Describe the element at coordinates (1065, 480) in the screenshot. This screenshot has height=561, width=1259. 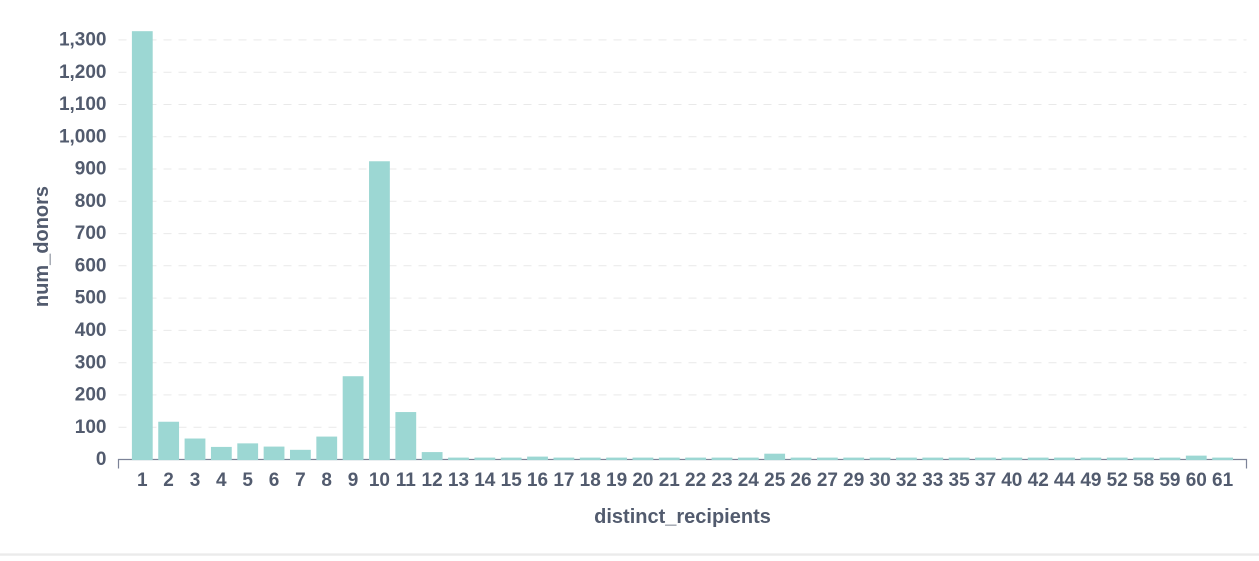
I see `svg-text: 44` at that location.